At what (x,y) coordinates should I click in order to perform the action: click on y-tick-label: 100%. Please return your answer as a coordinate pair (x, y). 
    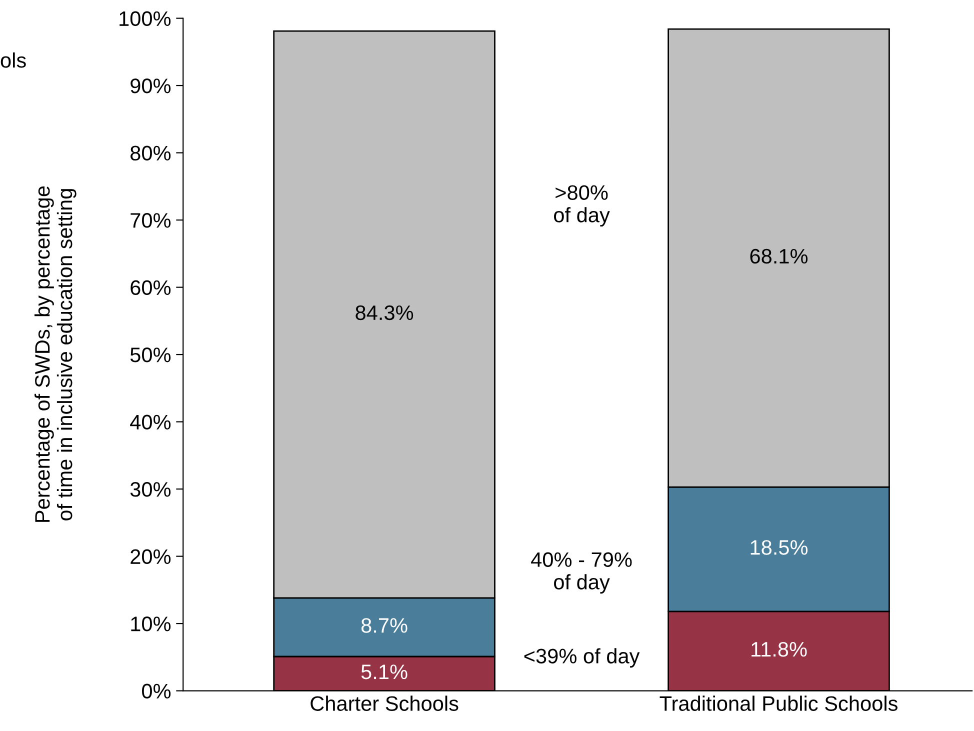
    Looking at the image, I should click on (145, 18).